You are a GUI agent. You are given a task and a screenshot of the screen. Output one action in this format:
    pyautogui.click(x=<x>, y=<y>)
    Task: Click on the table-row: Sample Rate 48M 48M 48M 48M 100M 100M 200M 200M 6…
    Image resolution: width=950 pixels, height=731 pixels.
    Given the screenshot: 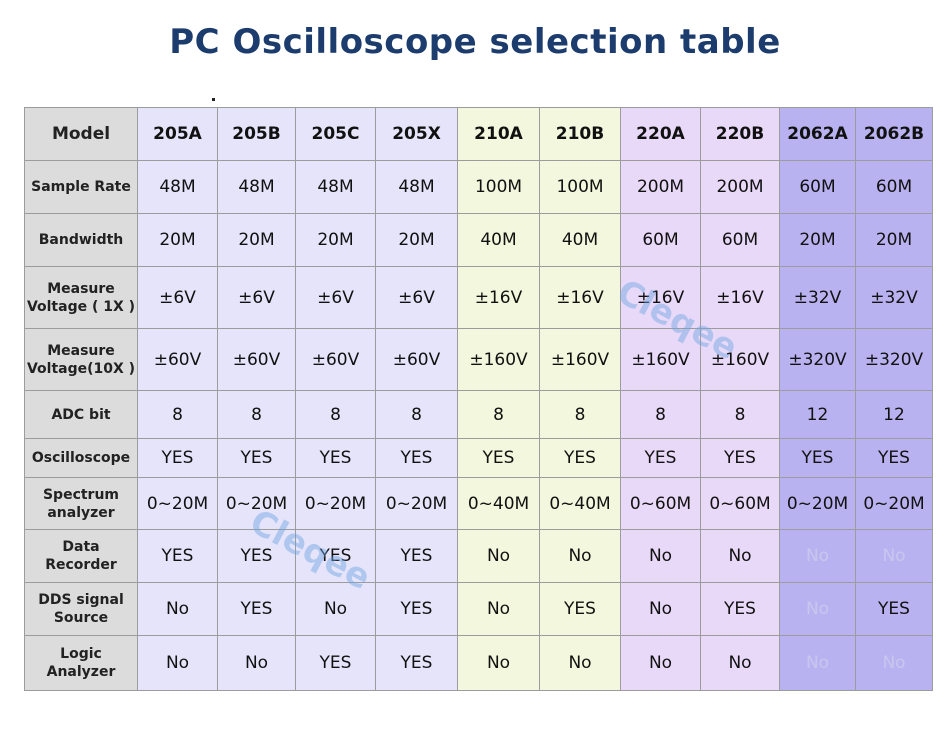 What is the action you would take?
    pyautogui.click(x=478, y=187)
    